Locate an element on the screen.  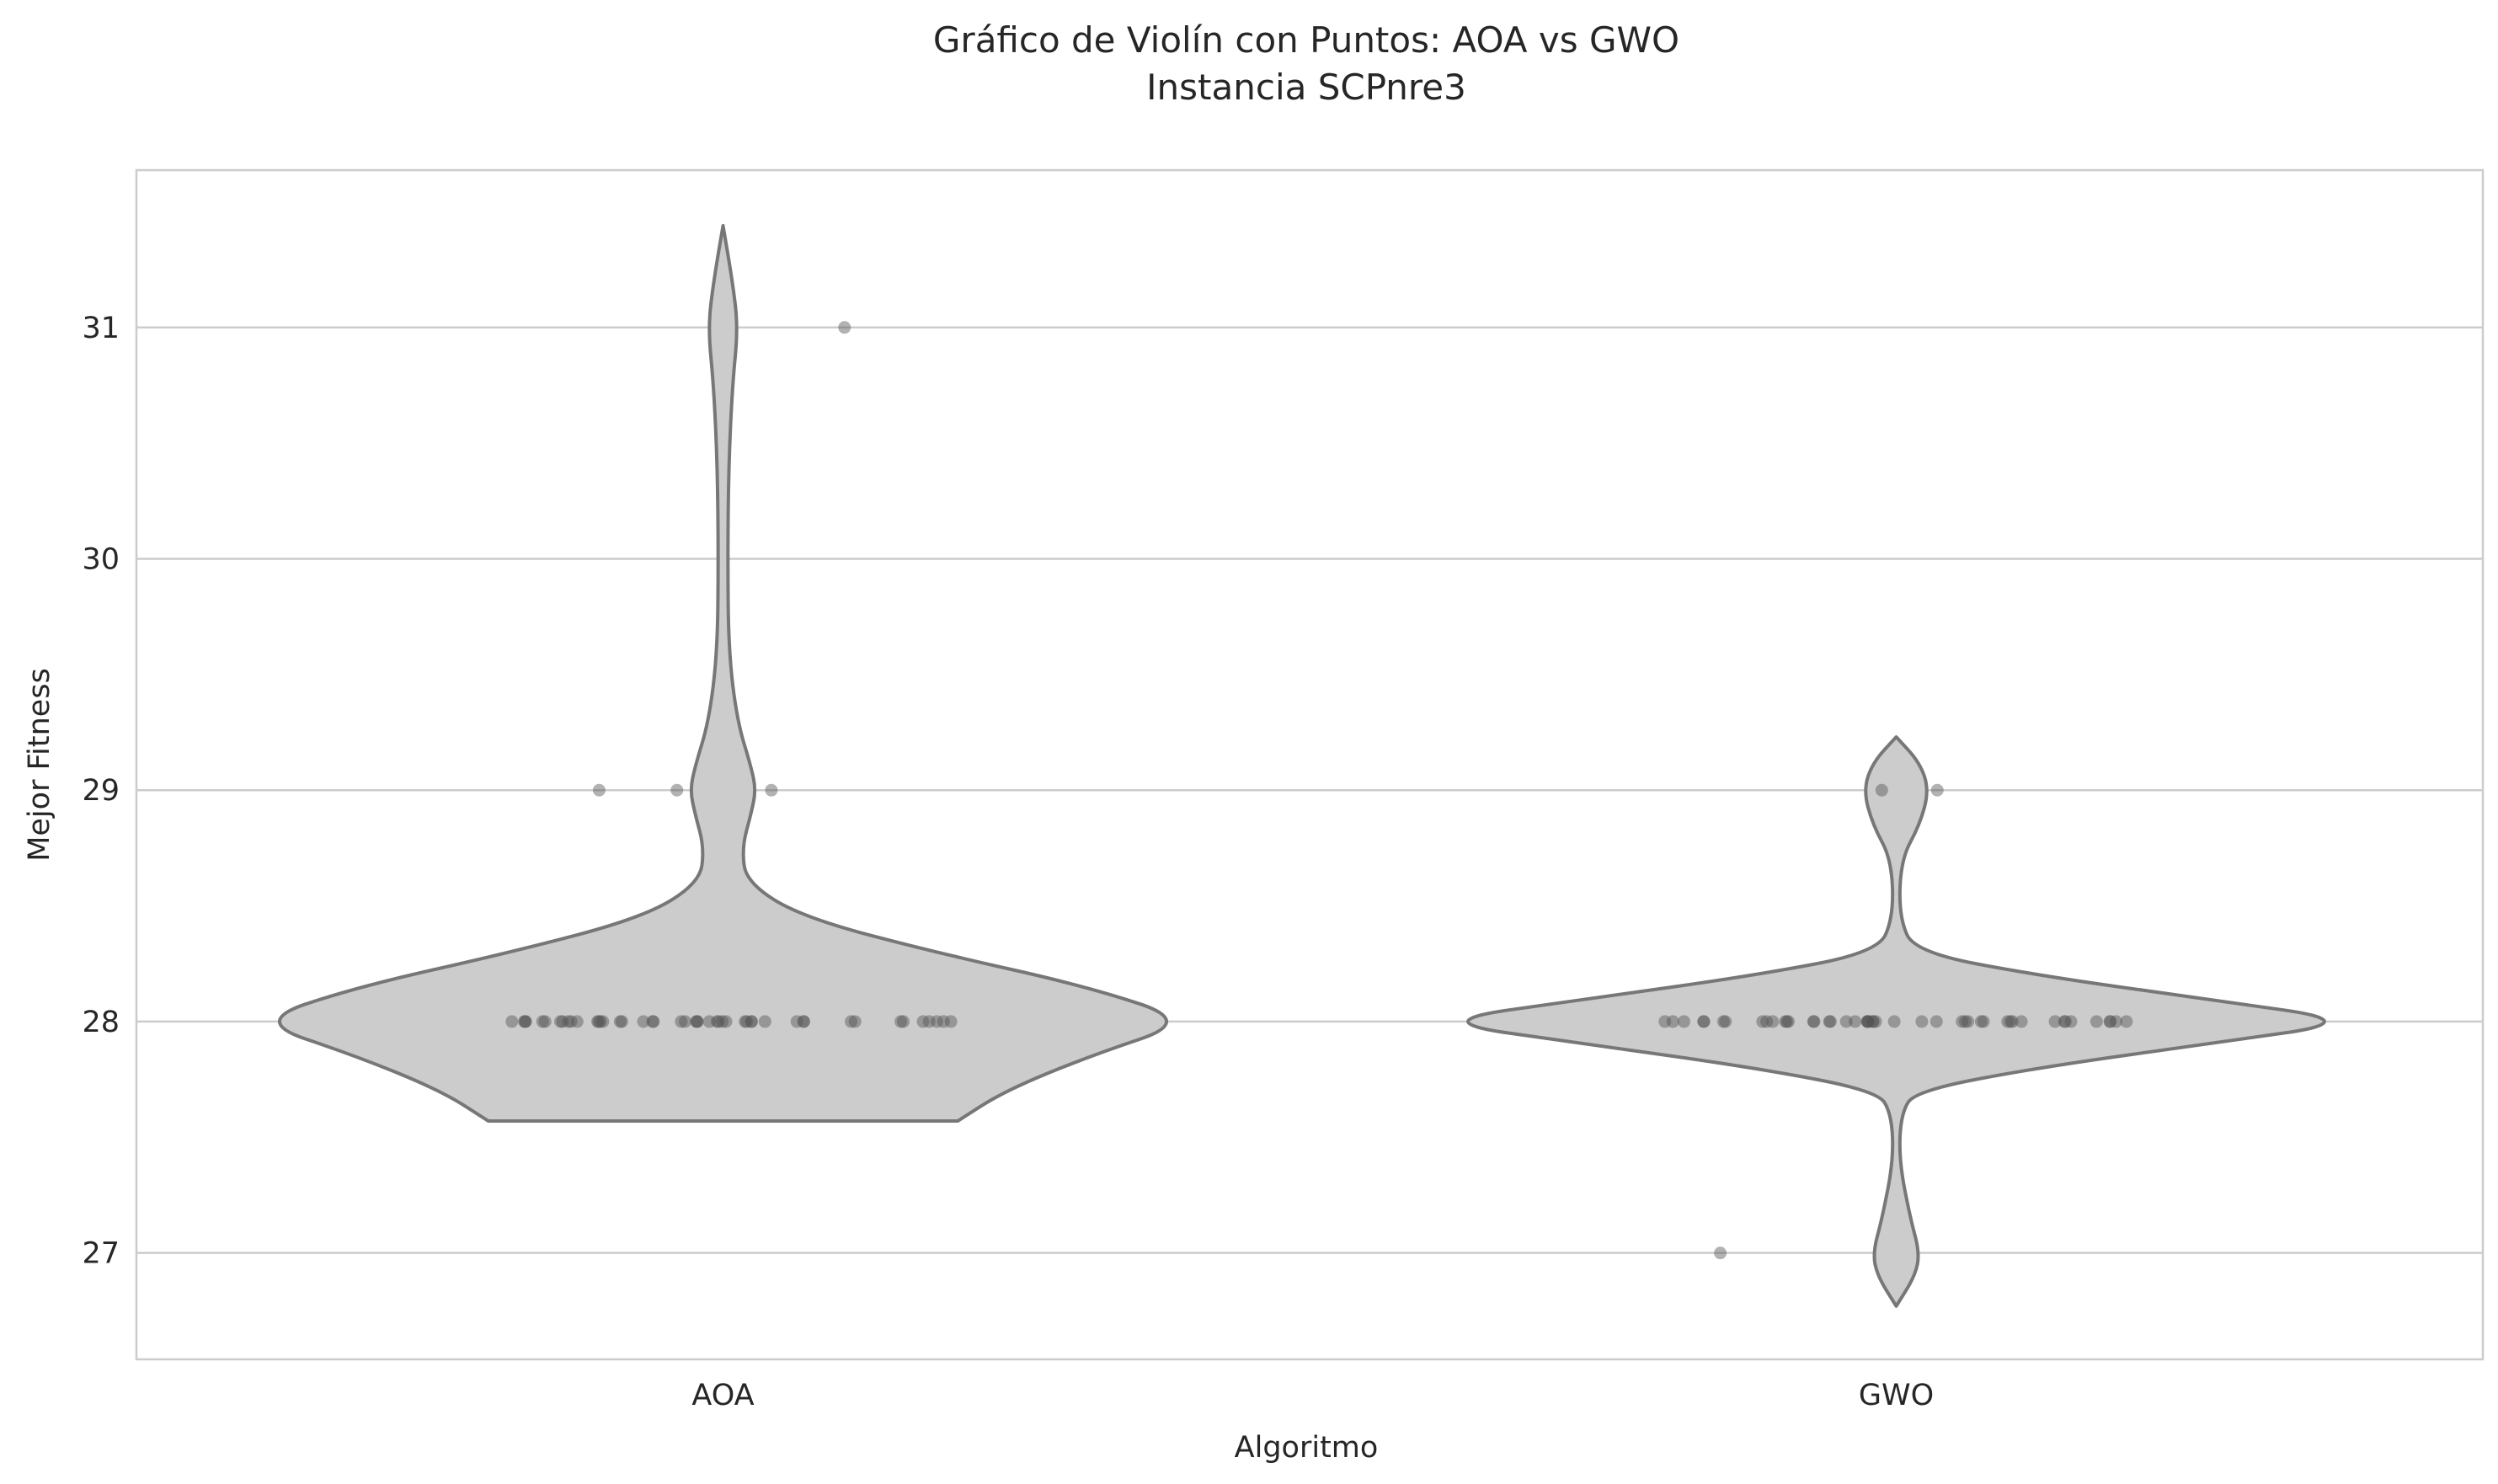
y-tick-label: 30 is located at coordinates (101, 560).